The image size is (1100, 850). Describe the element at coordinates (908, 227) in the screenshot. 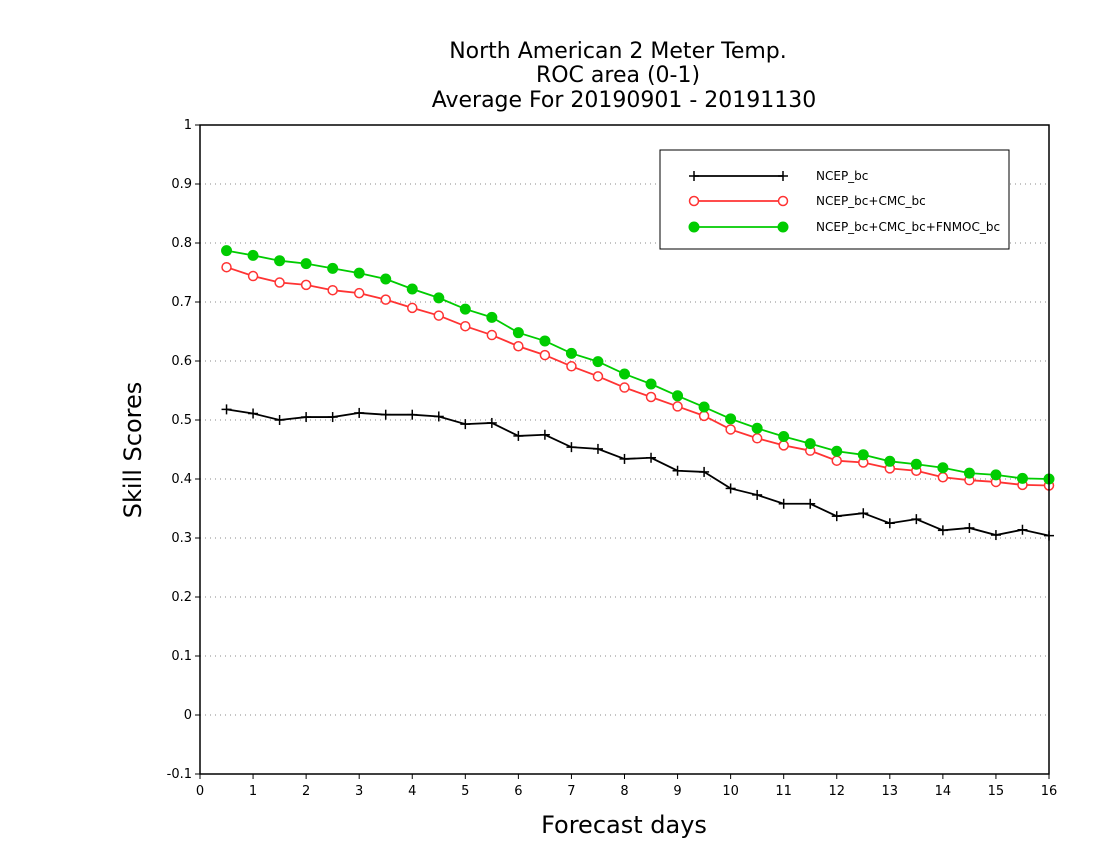

I see `legend-label: NCEP_bc+CMC_bc+FNMOC_bc` at that location.